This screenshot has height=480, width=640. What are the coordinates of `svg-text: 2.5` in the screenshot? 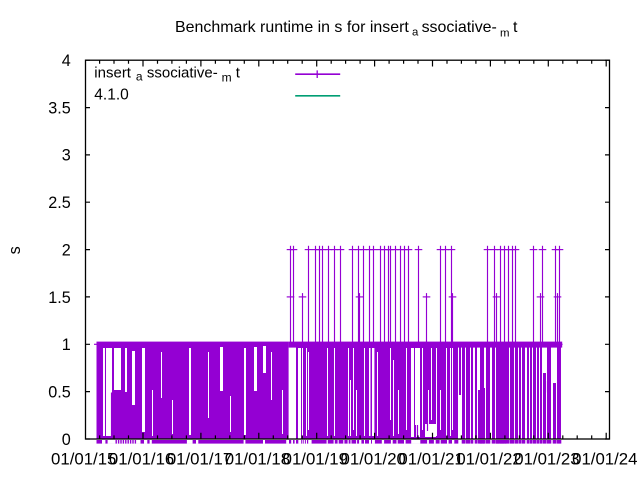 It's located at (59, 203).